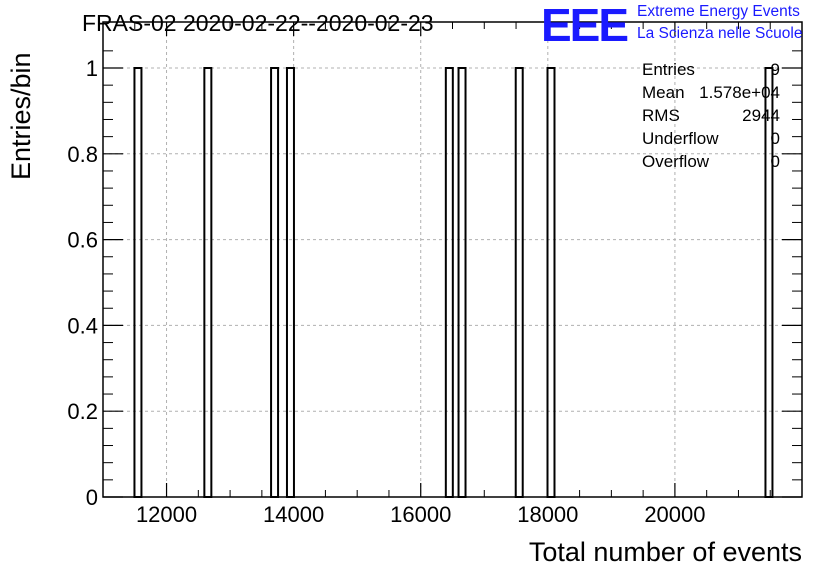 Image resolution: width=836 pixels, height=572 pixels. I want to click on eee-logo: EEE, so click(585, 25).